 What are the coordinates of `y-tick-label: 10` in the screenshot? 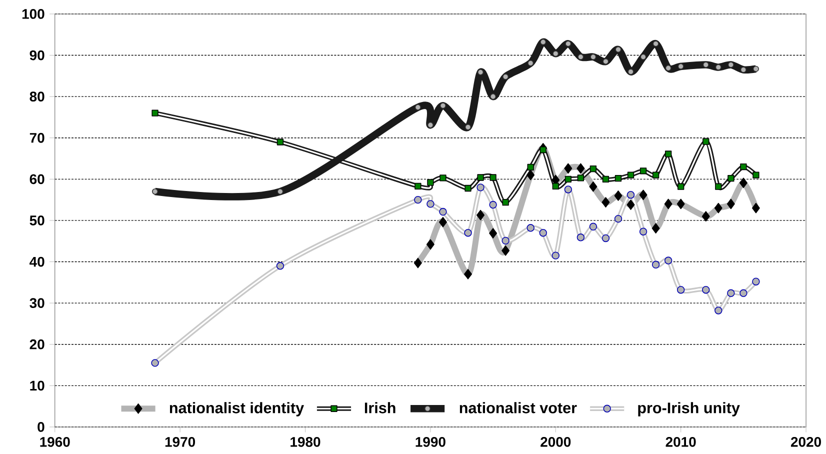 It's located at (37, 385).